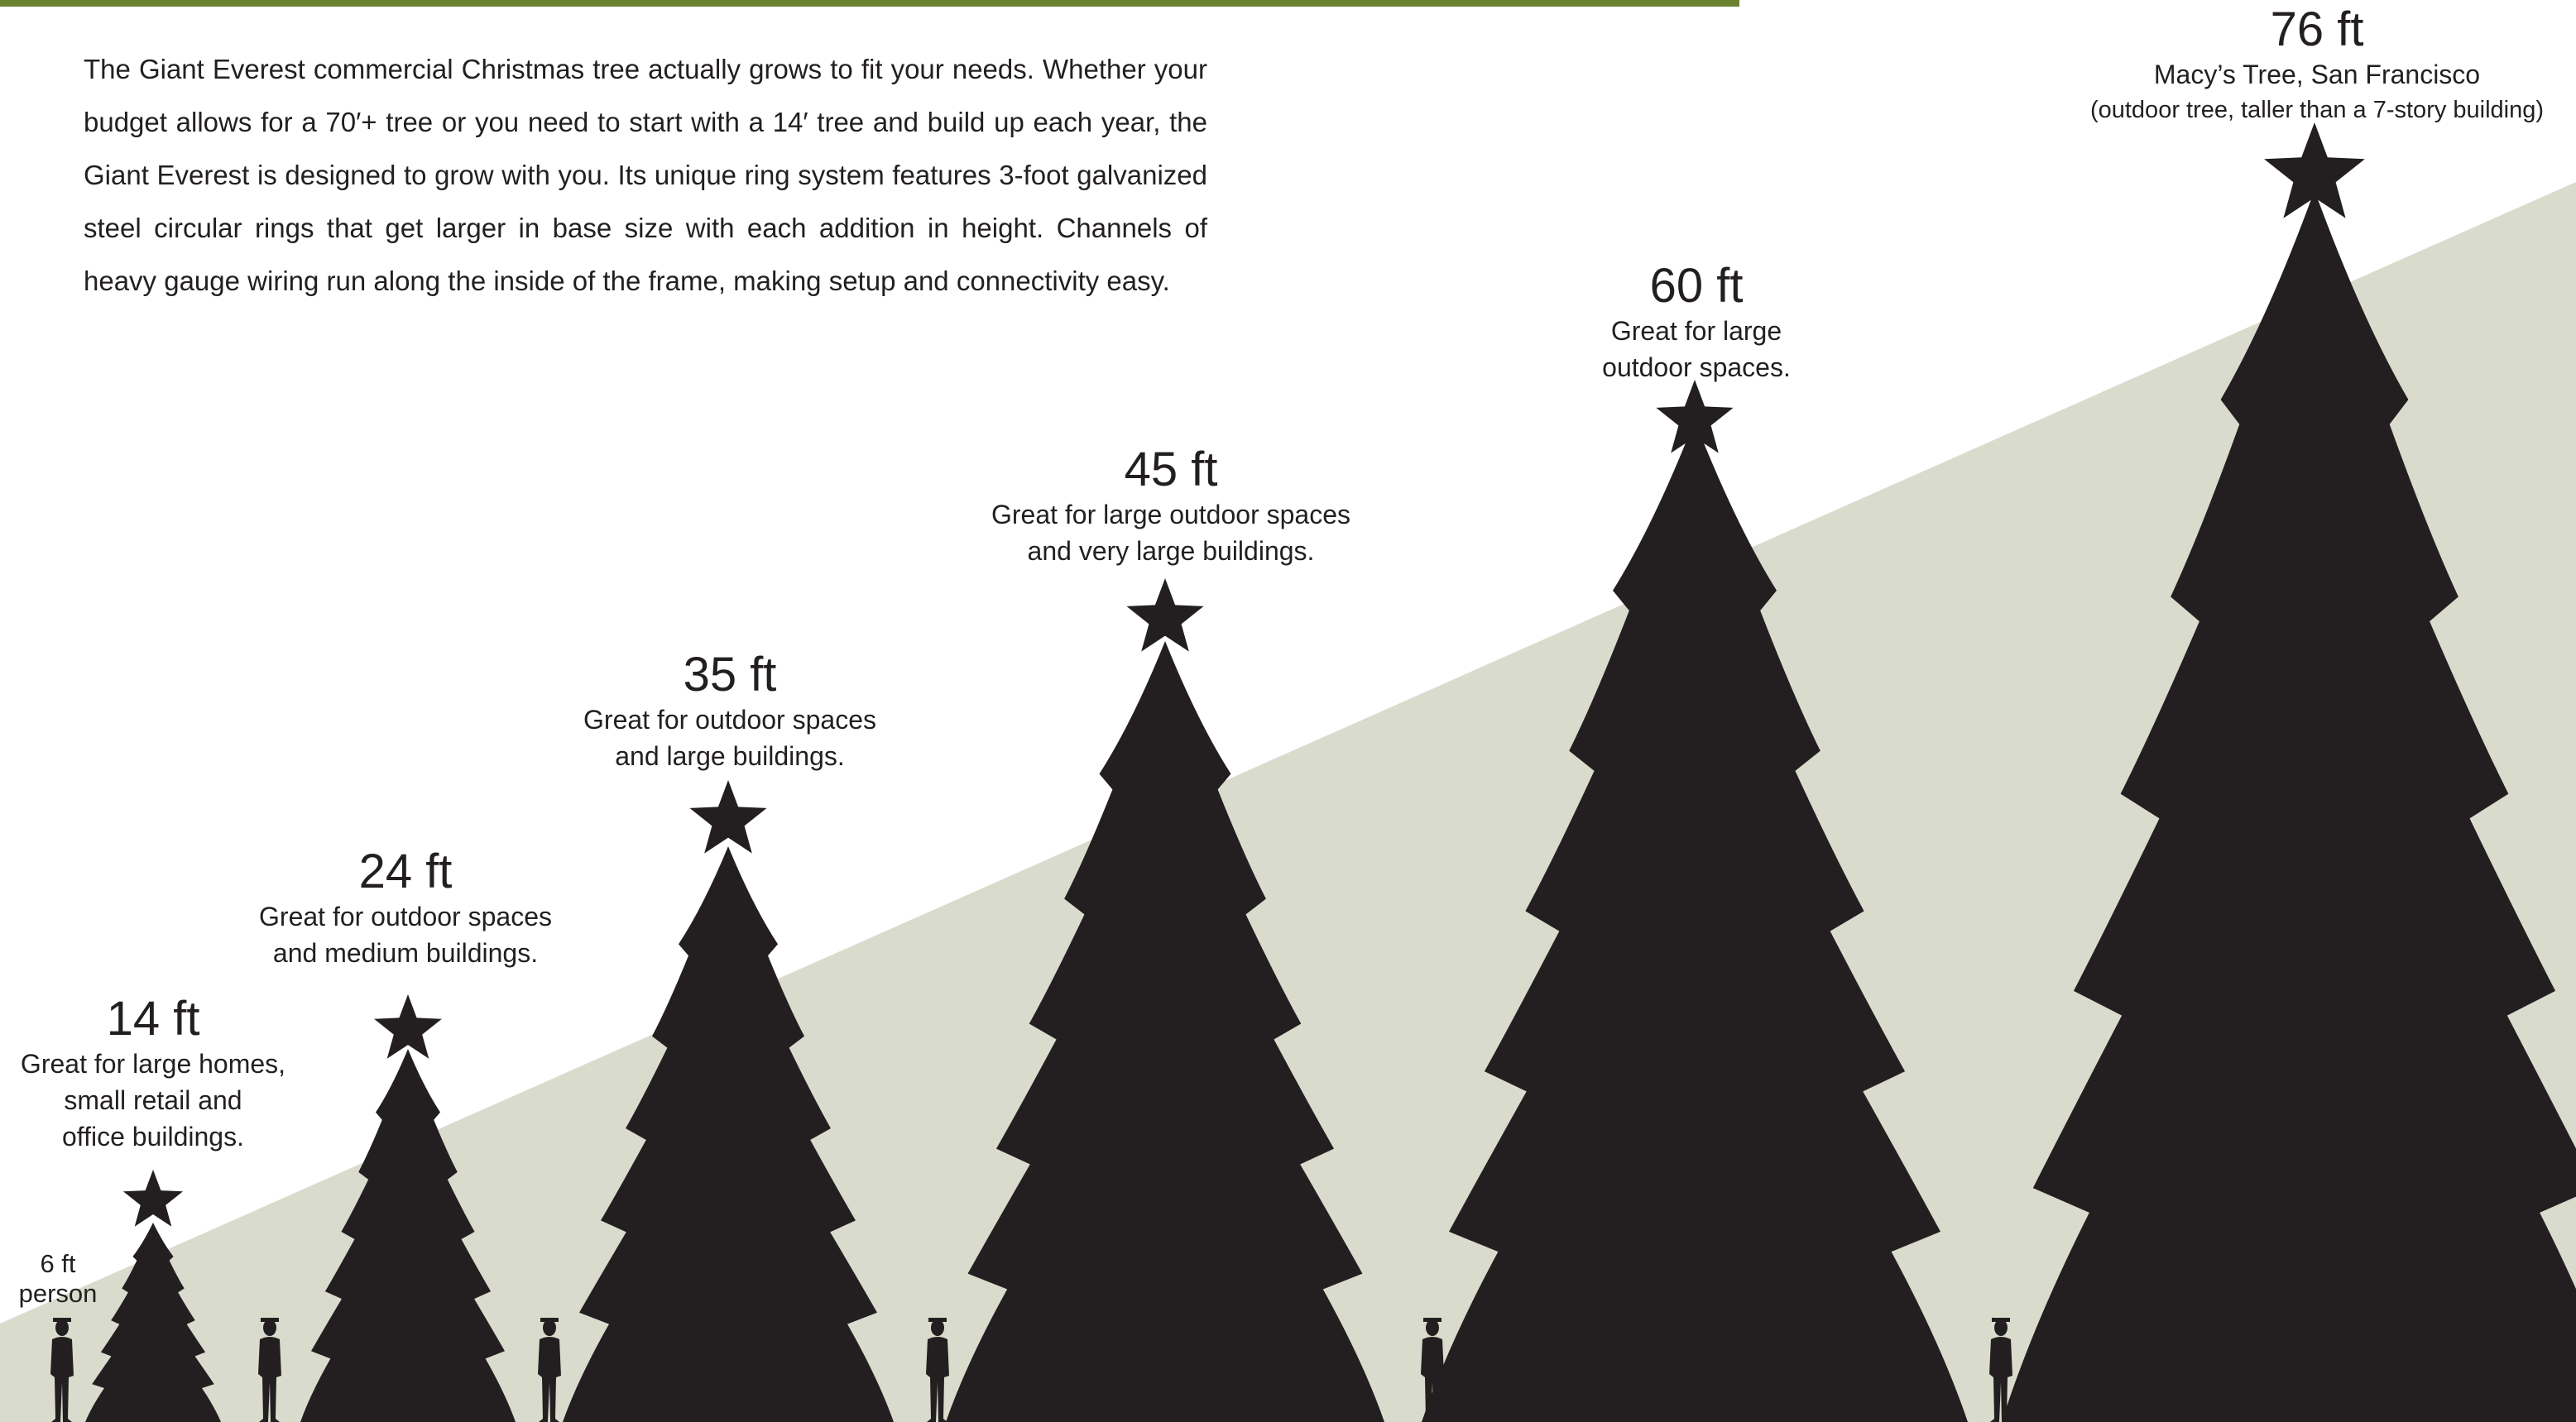  What do you see at coordinates (153, 1100) in the screenshot?
I see `tree-desc-line: small retail and` at bounding box center [153, 1100].